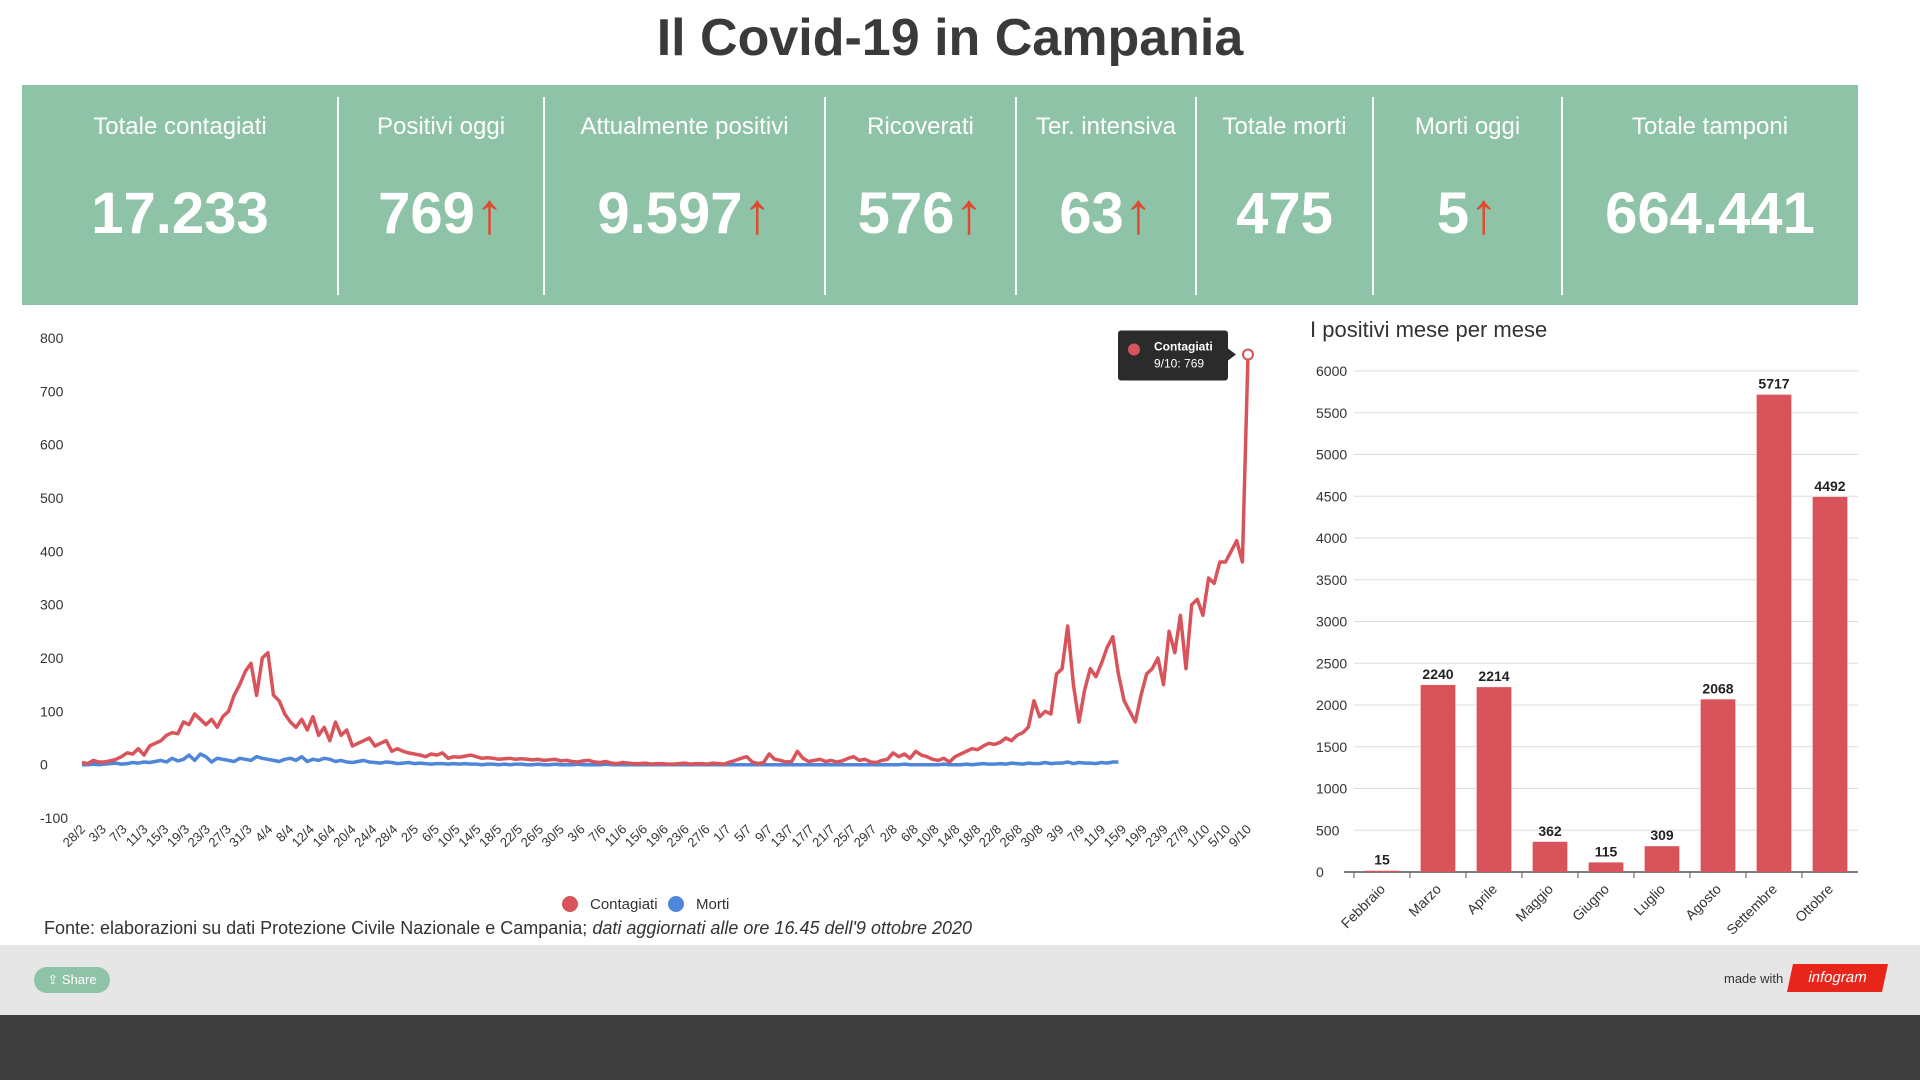 The image size is (1920, 1080). I want to click on x-category-label: Giugno, so click(1590, 902).